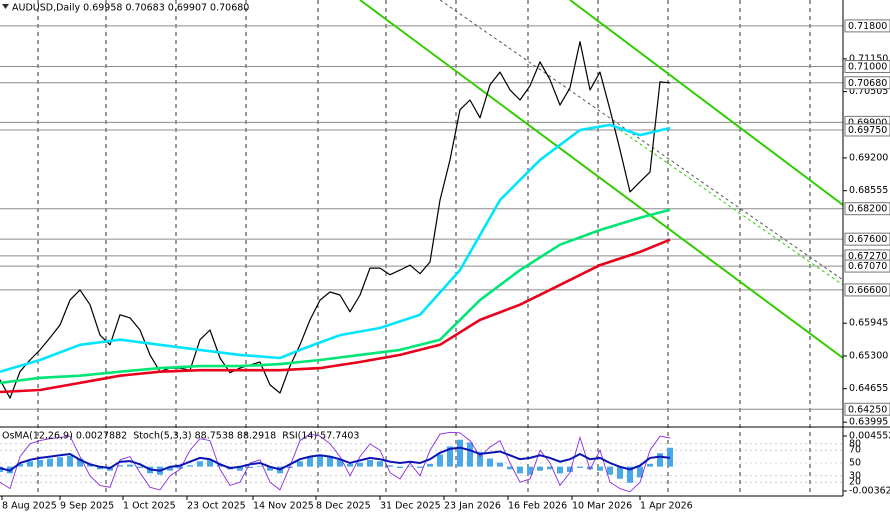 The height and width of the screenshot is (514, 890). I want to click on y-tick-label: 20, so click(855, 482).